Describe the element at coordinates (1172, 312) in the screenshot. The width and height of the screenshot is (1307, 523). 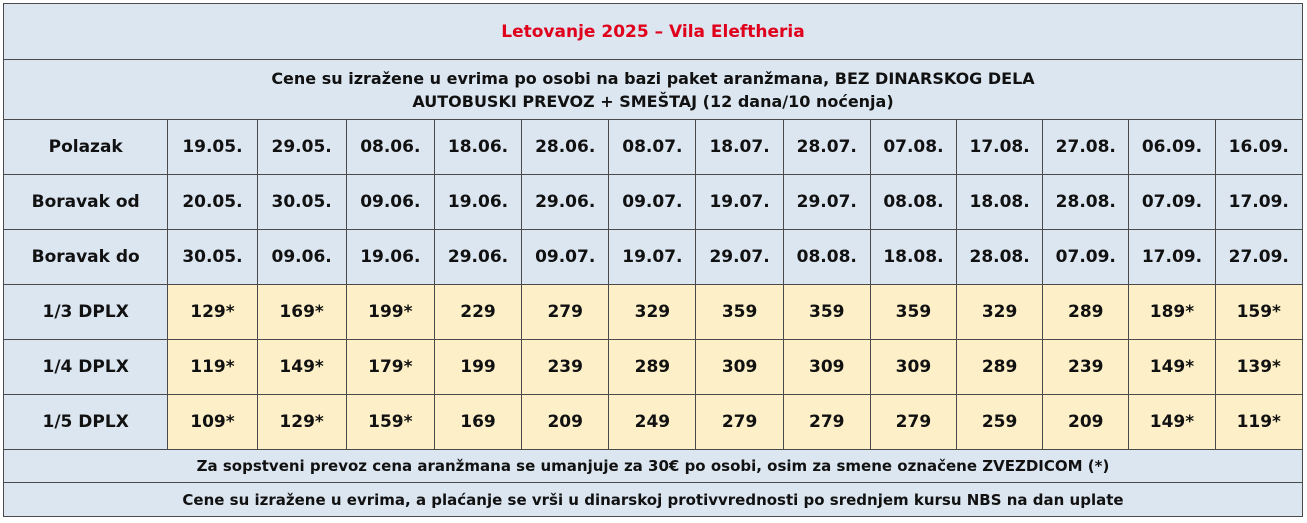
I see `price-cell: 189*` at that location.